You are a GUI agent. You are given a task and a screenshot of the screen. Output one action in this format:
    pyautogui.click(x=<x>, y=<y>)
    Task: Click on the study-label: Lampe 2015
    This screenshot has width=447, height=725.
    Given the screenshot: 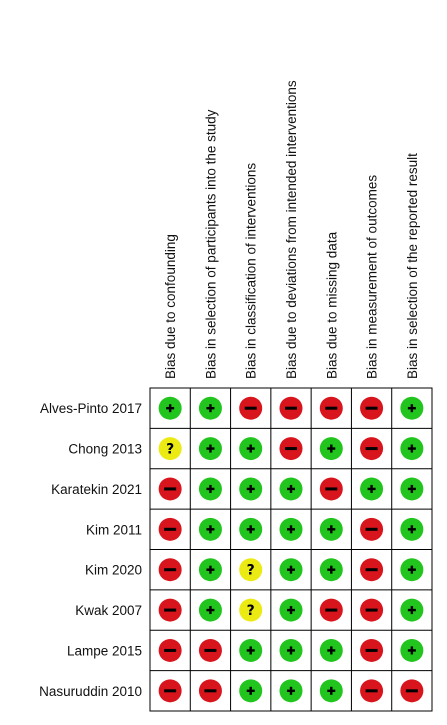 What is the action you would take?
    pyautogui.click(x=104, y=650)
    